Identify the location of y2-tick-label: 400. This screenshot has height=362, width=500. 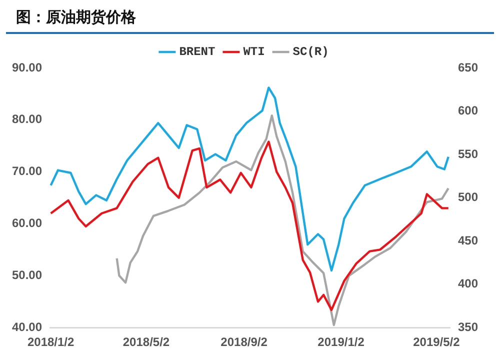
(468, 283).